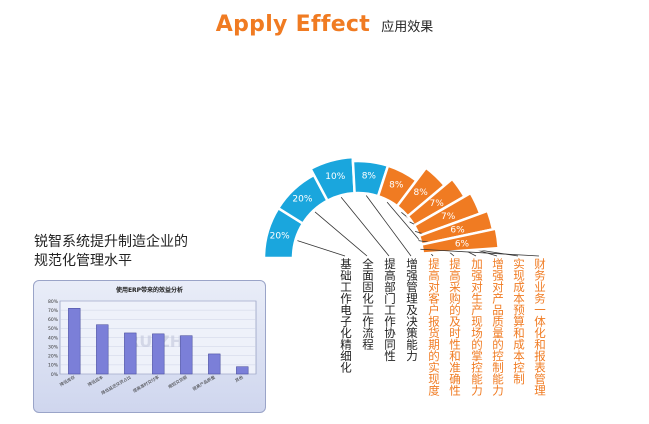  I want to click on thumb-y-tick: 40%, so click(53, 338).